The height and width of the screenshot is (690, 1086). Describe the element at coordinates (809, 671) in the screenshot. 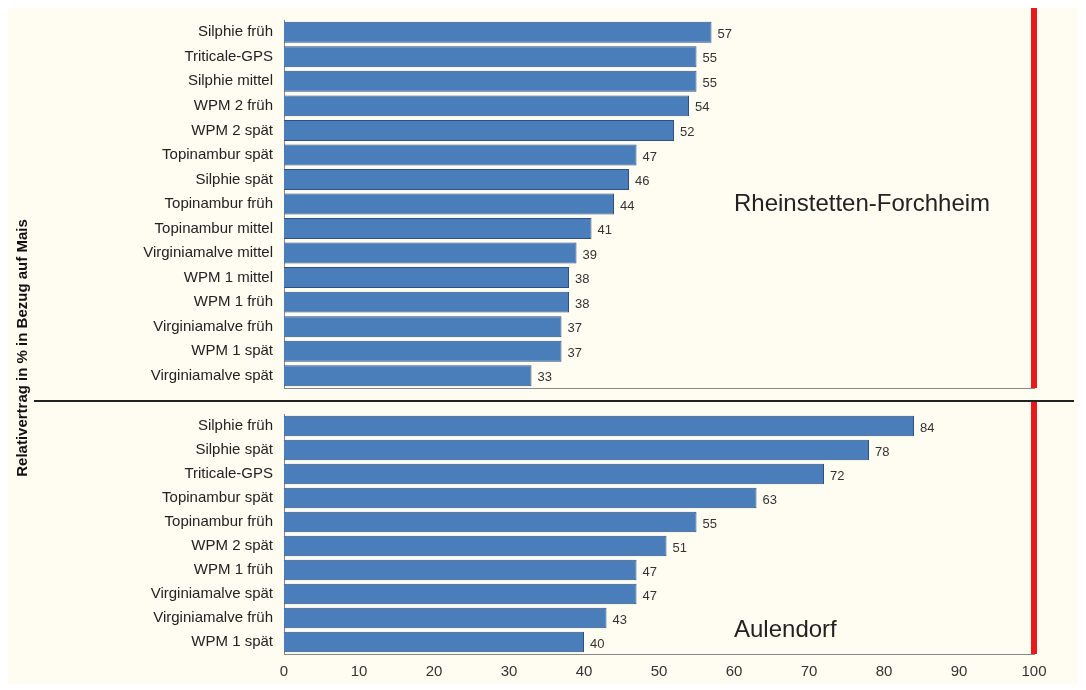

I see `x-tick-label: 70` at that location.